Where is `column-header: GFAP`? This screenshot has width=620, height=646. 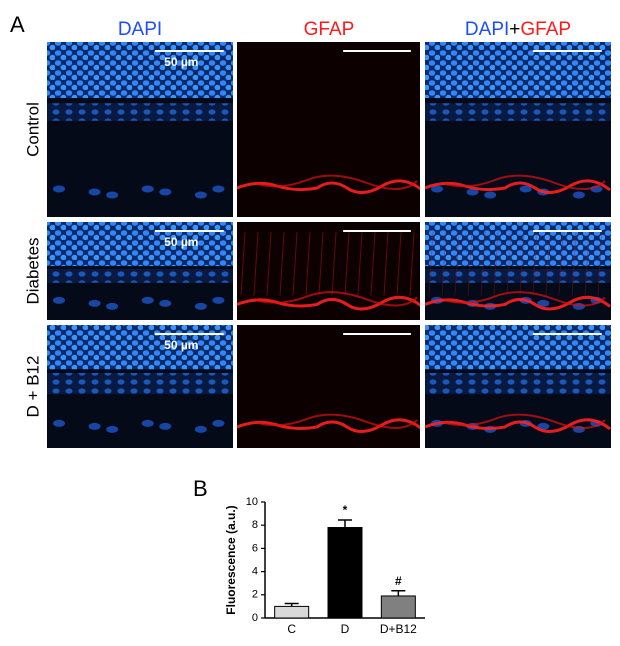
column-header: GFAP is located at coordinates (329, 29).